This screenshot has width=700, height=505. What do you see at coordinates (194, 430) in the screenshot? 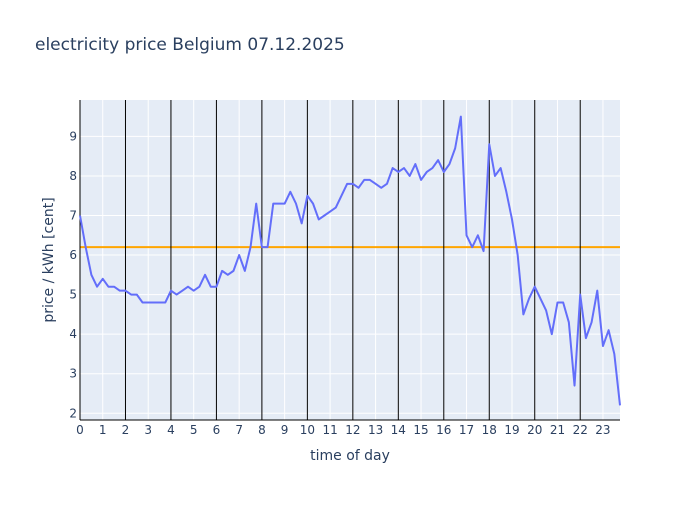
I see `x-tick-label: 5` at bounding box center [194, 430].